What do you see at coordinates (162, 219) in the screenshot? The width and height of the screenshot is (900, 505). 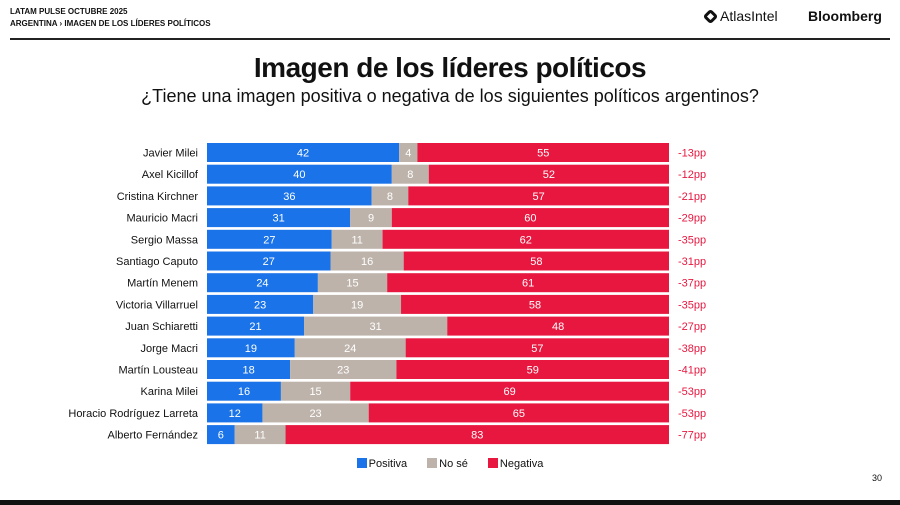 I see `category-label: Mauricio Macri` at bounding box center [162, 219].